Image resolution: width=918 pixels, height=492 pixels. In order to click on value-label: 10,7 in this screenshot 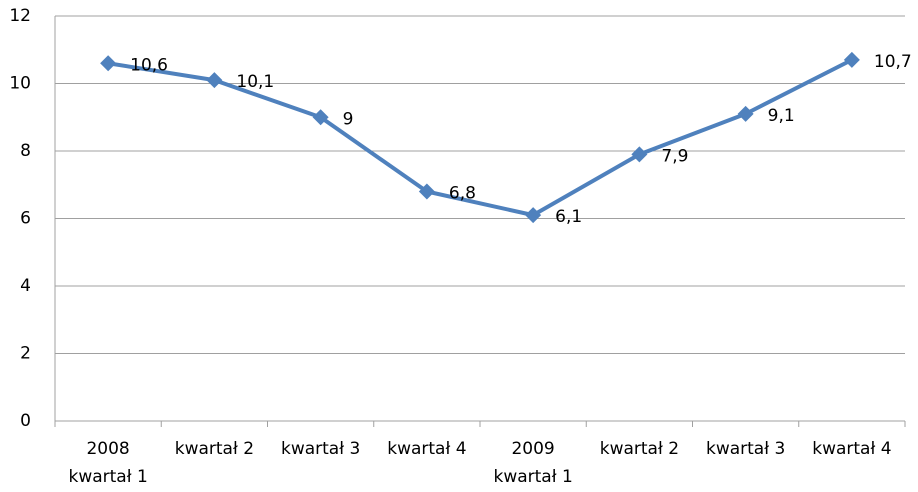, I will do `click(893, 62)`.